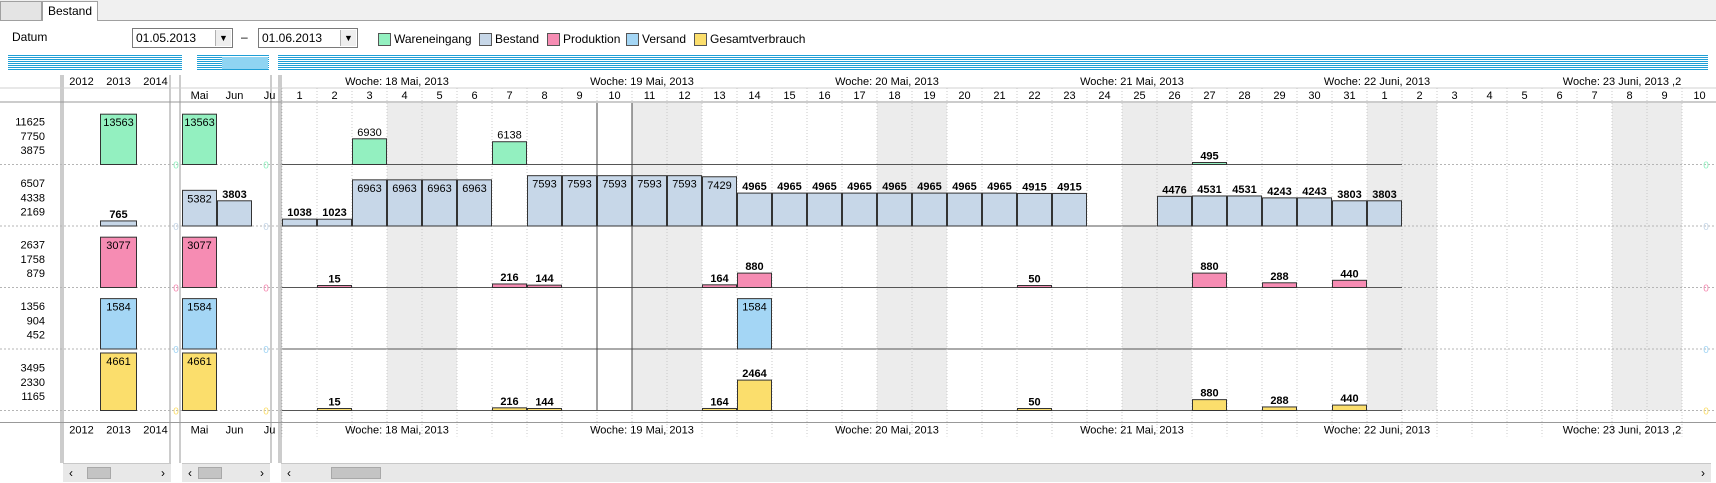 The image size is (1716, 483). I want to click on day-tick-label: 7, so click(509, 96).